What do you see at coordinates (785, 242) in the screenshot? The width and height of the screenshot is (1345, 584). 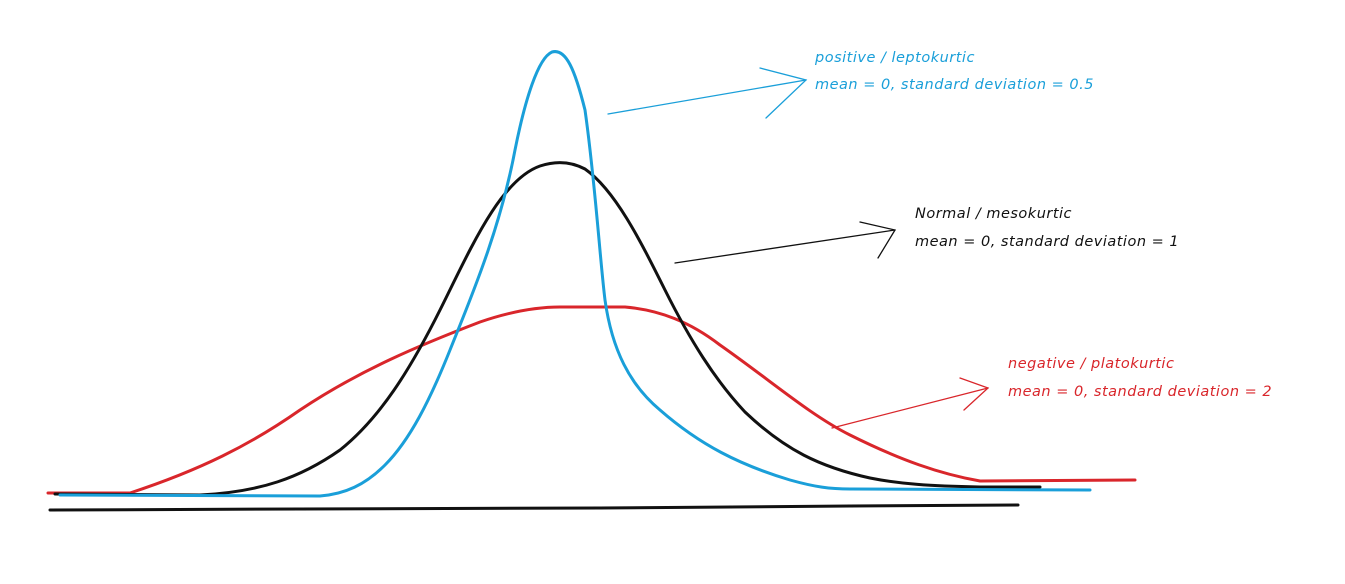 I see `mesokurtic-arrow` at bounding box center [785, 242].